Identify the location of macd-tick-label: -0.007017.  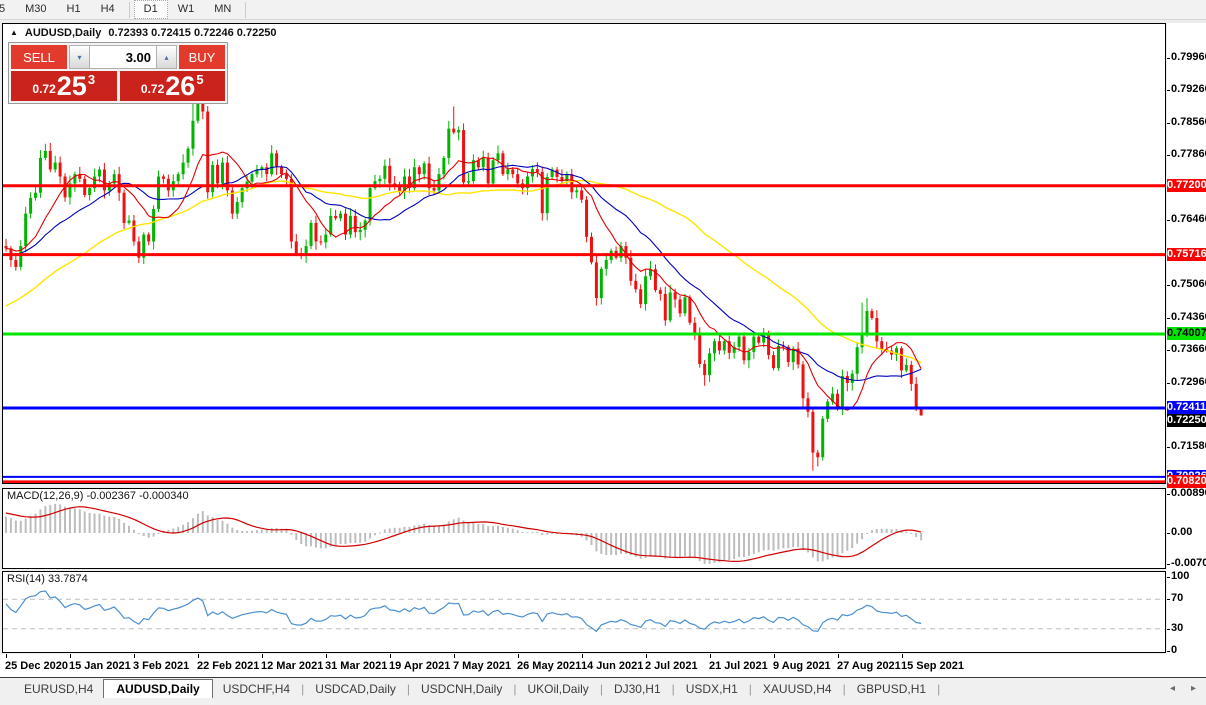
(1188, 562).